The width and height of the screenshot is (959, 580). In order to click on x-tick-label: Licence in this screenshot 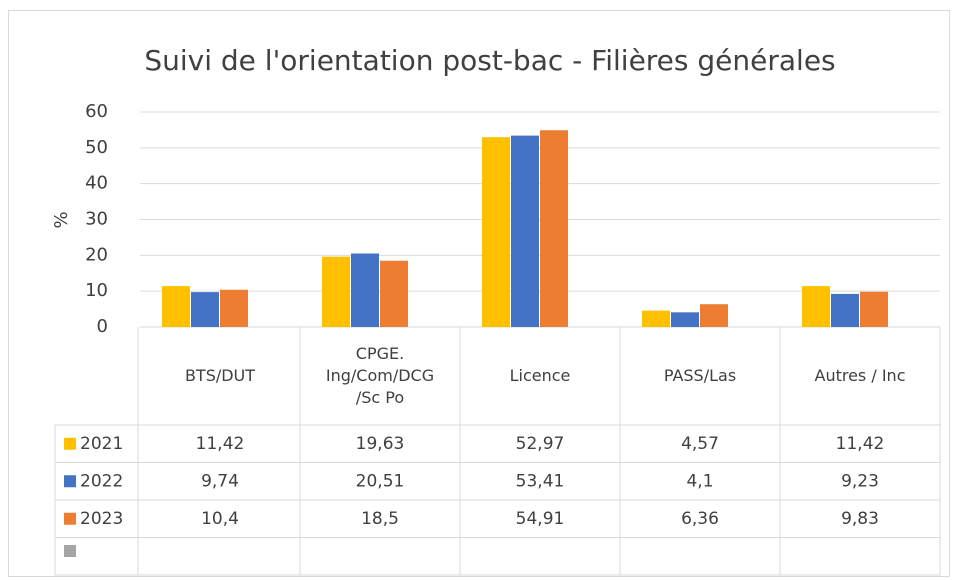, I will do `click(540, 375)`.